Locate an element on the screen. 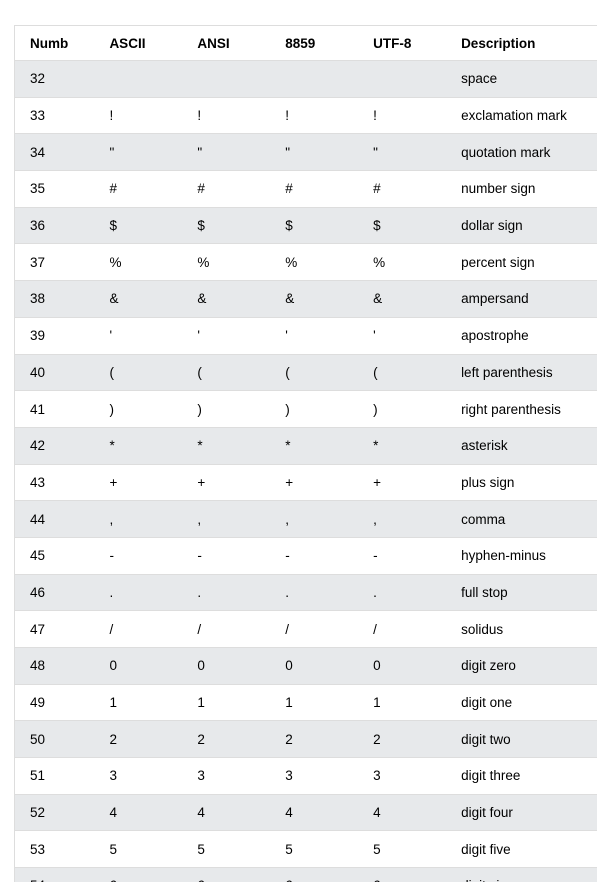 Image resolution: width=597 pixels, height=882 pixels. cell-numb: 33 is located at coordinates (54, 115).